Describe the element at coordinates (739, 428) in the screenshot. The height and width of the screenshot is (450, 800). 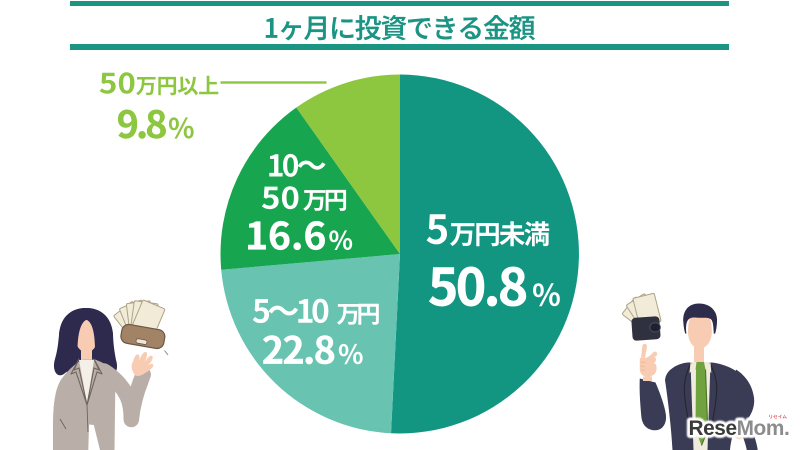
I see `svg-text: ReseMom.` at that location.